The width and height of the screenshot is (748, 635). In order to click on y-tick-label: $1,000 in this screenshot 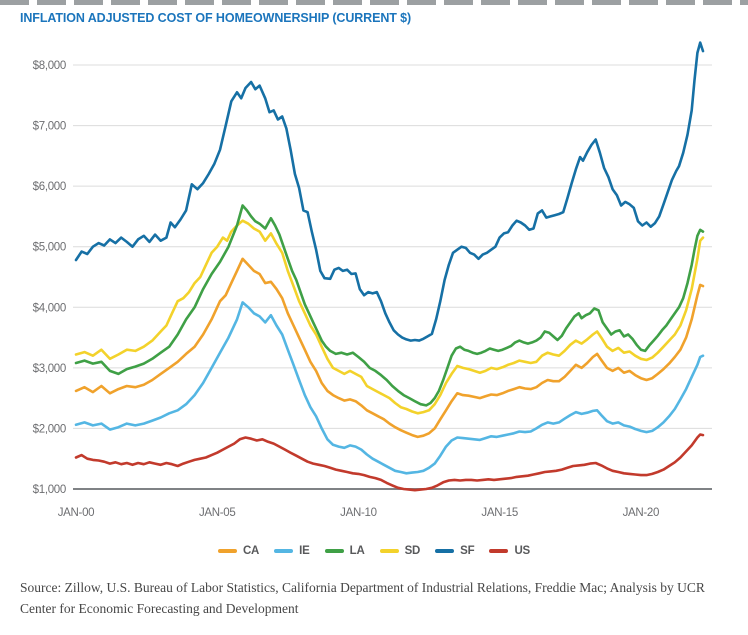, I will do `click(49, 490)`.